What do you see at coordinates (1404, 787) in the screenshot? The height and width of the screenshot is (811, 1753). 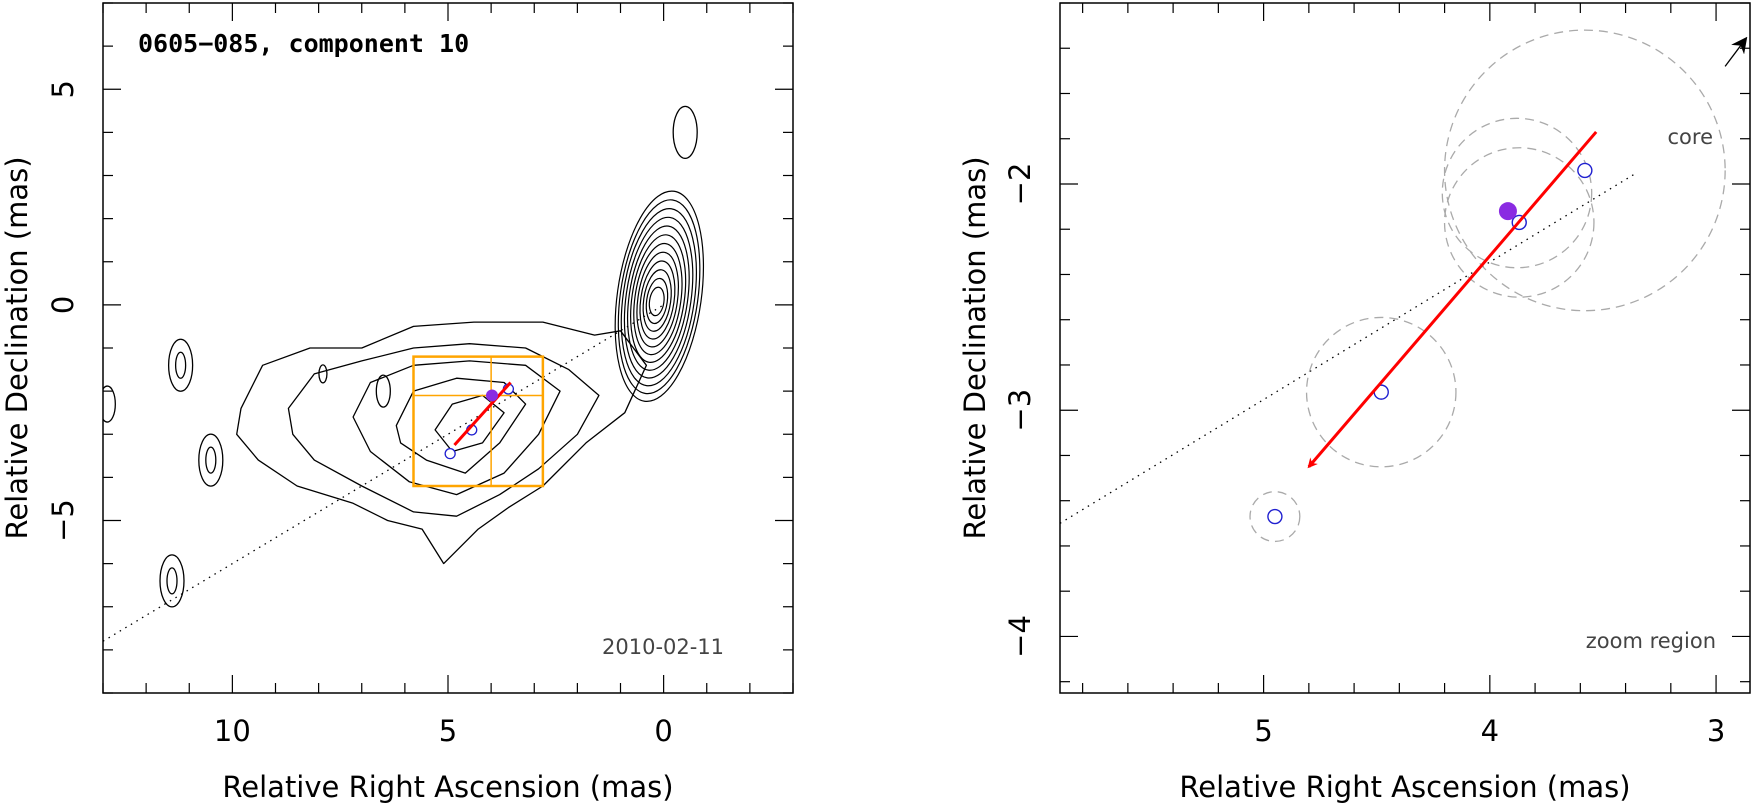 I see `right-xlabel: Relative Right Ascension (mas)` at bounding box center [1404, 787].